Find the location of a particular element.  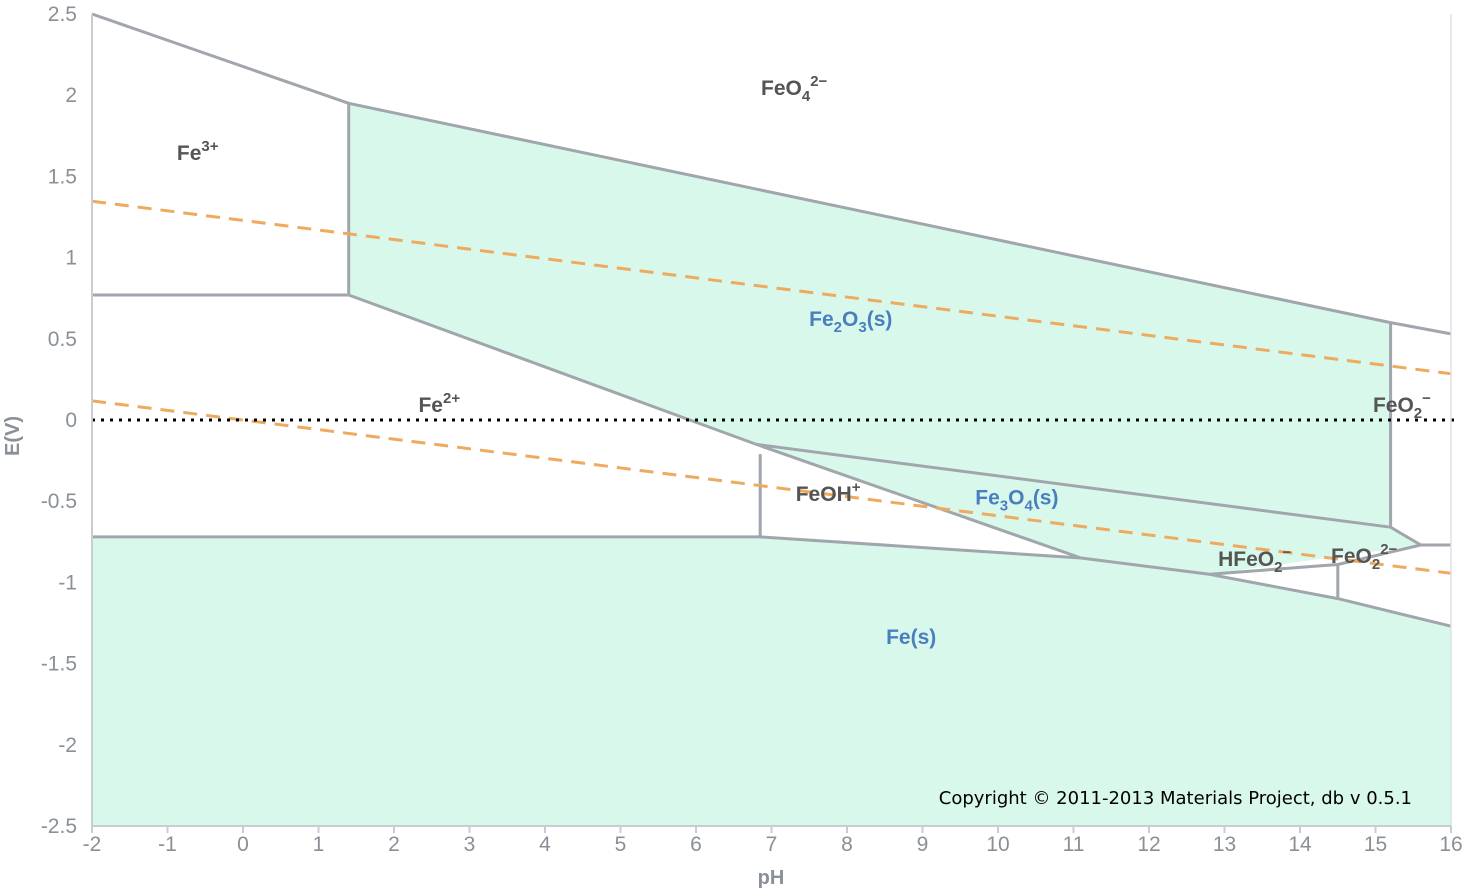

region-label: Fe3+ is located at coordinates (198, 151).